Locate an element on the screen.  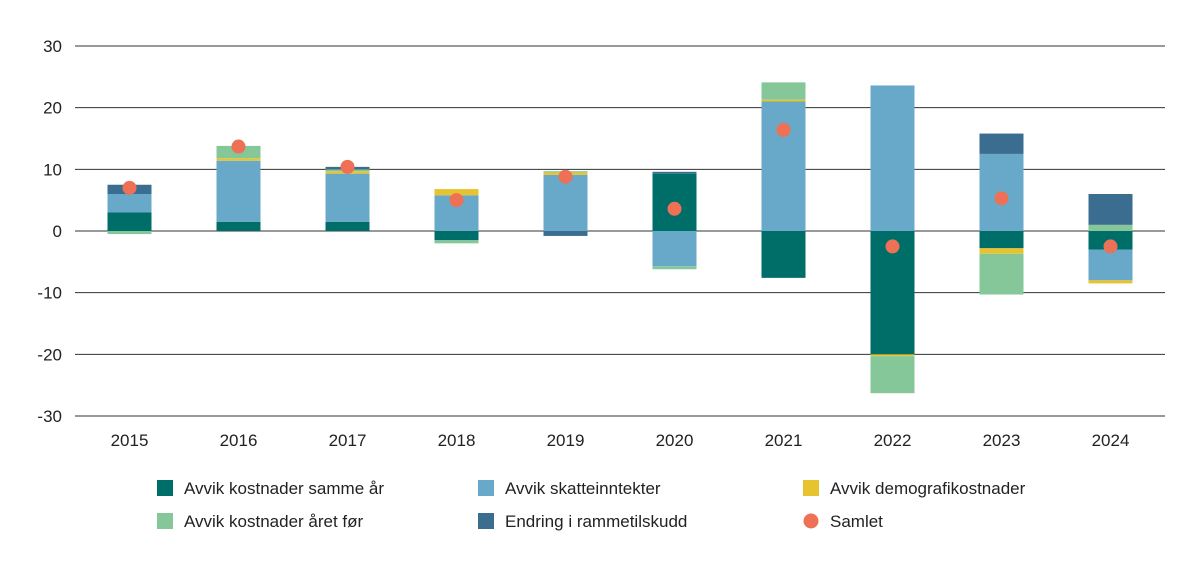
legend-swatch-avvik-kostnader-aret-for is located at coordinates (165, 521).